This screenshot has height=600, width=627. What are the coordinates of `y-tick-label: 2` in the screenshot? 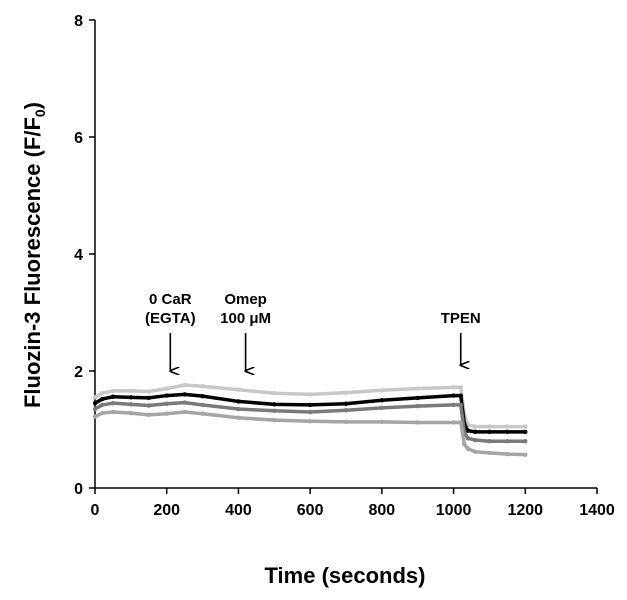 It's located at (78, 372).